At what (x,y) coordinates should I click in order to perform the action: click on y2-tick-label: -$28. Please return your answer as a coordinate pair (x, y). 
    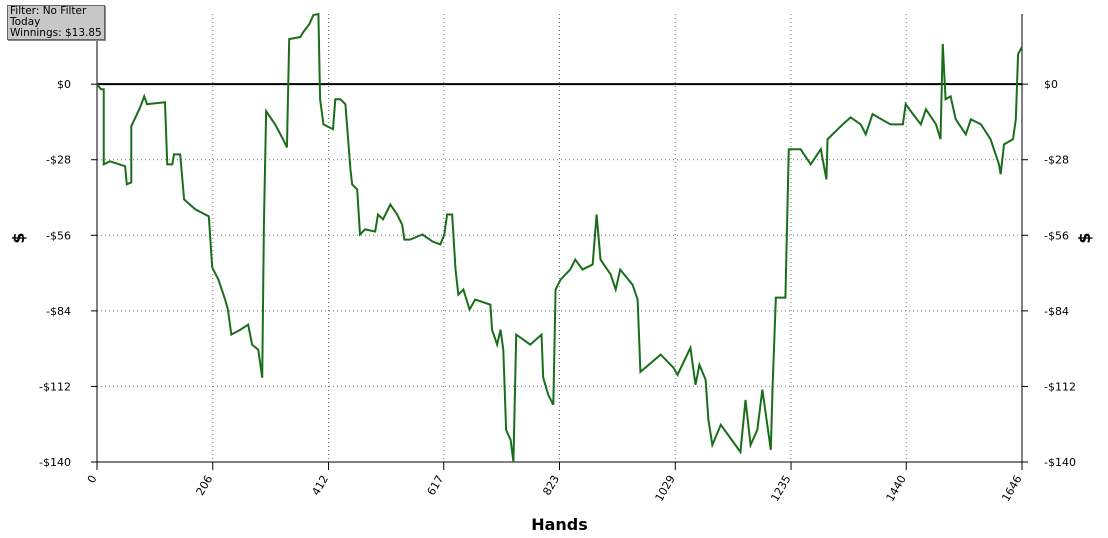
    Looking at the image, I should click on (1056, 160).